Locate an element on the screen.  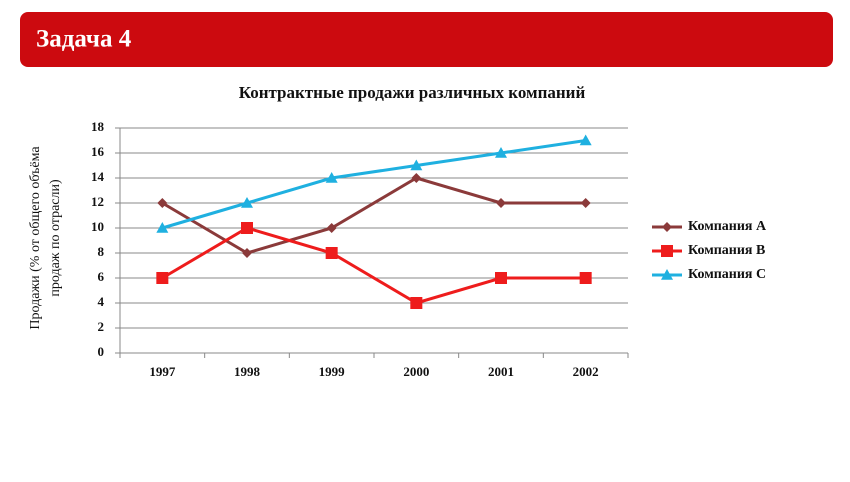
chart-title: Контрактные продажи различных компаний is located at coordinates (412, 92).